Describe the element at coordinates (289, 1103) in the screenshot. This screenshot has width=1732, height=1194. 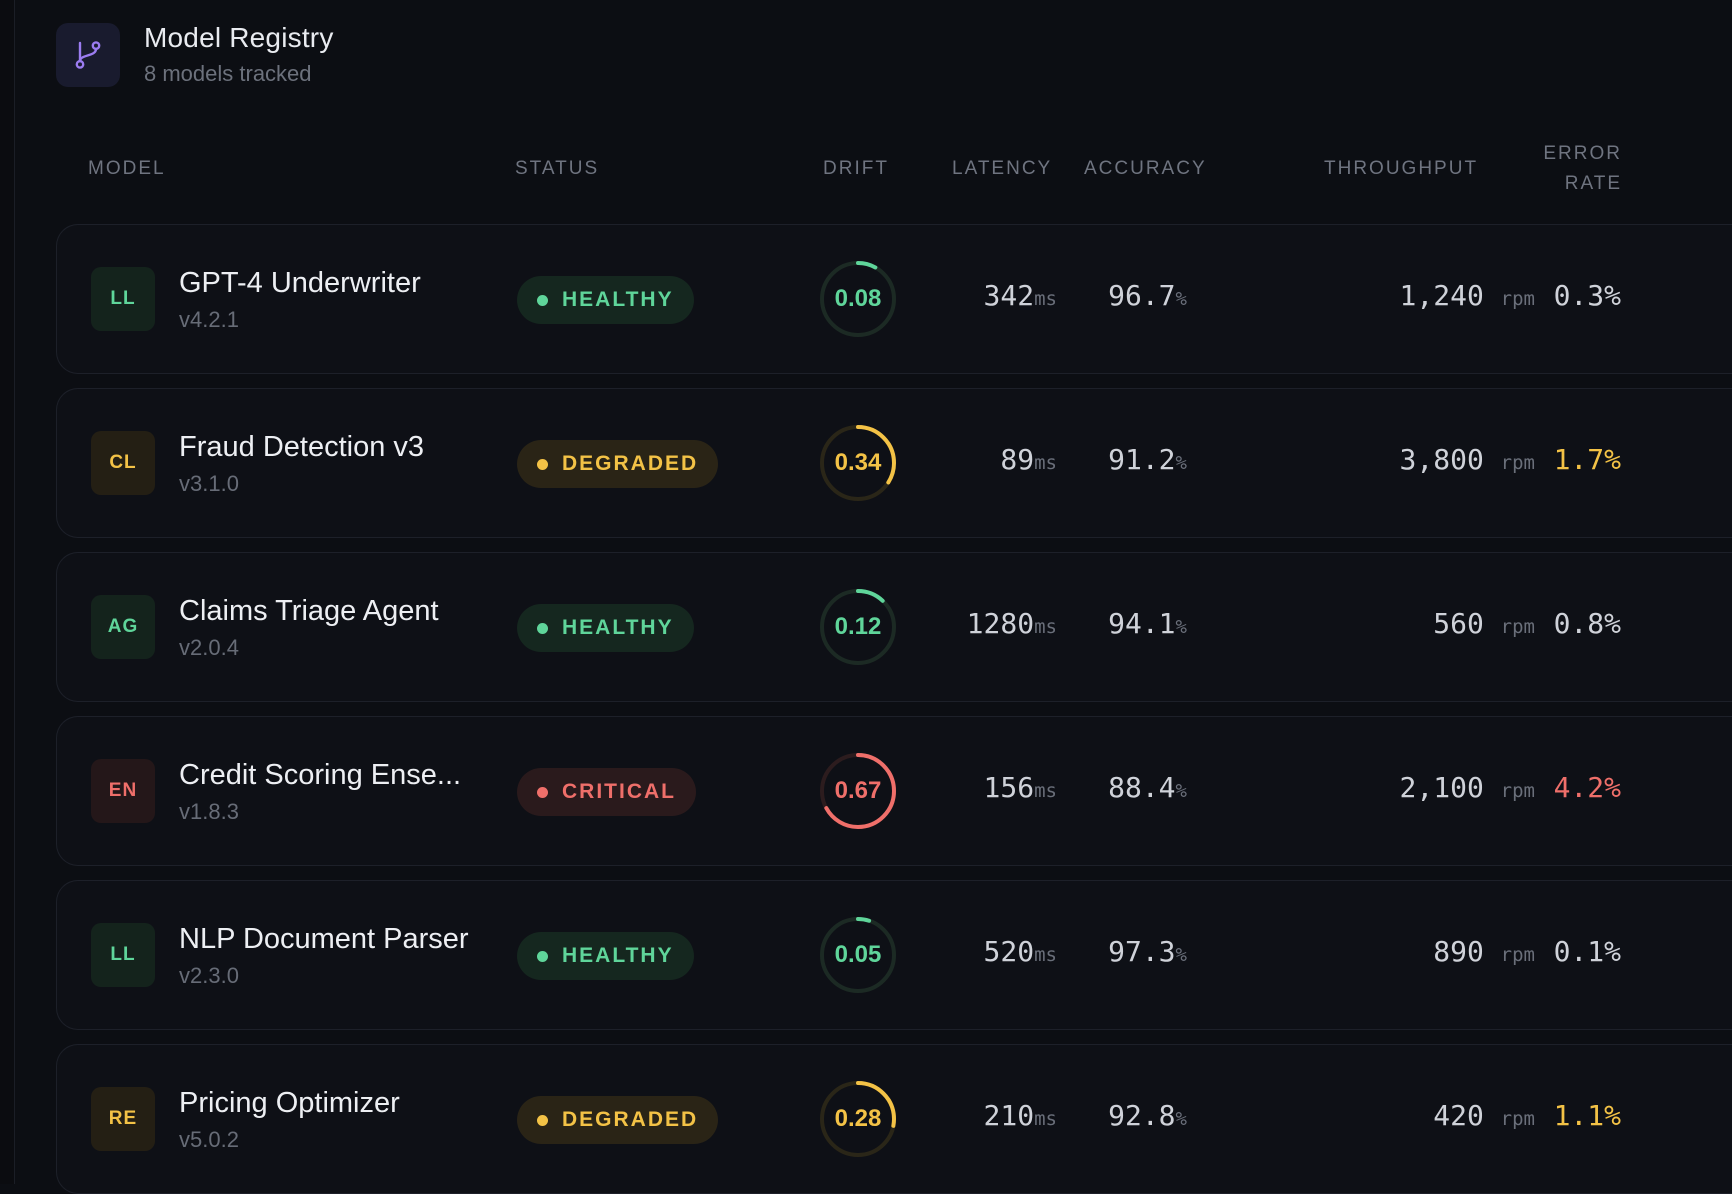
I see `model-name: Pricing Optimizer` at that location.